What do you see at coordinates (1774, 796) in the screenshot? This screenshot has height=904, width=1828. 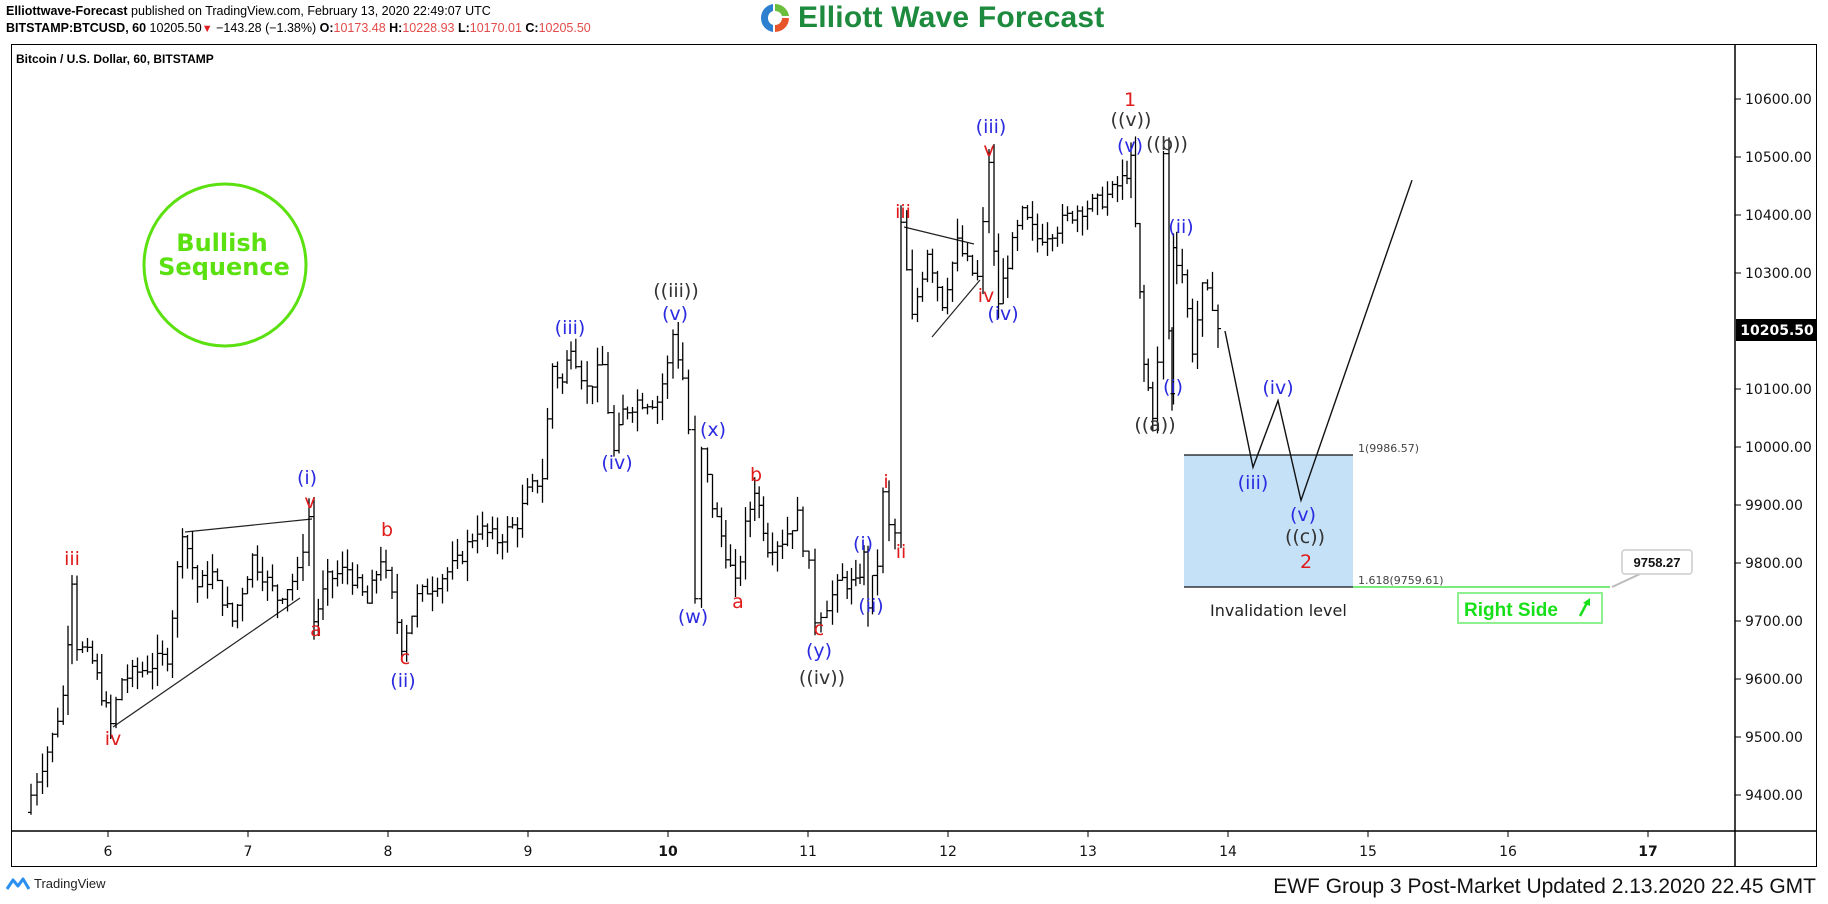 I see `price-tick-label: 9400.00` at bounding box center [1774, 796].